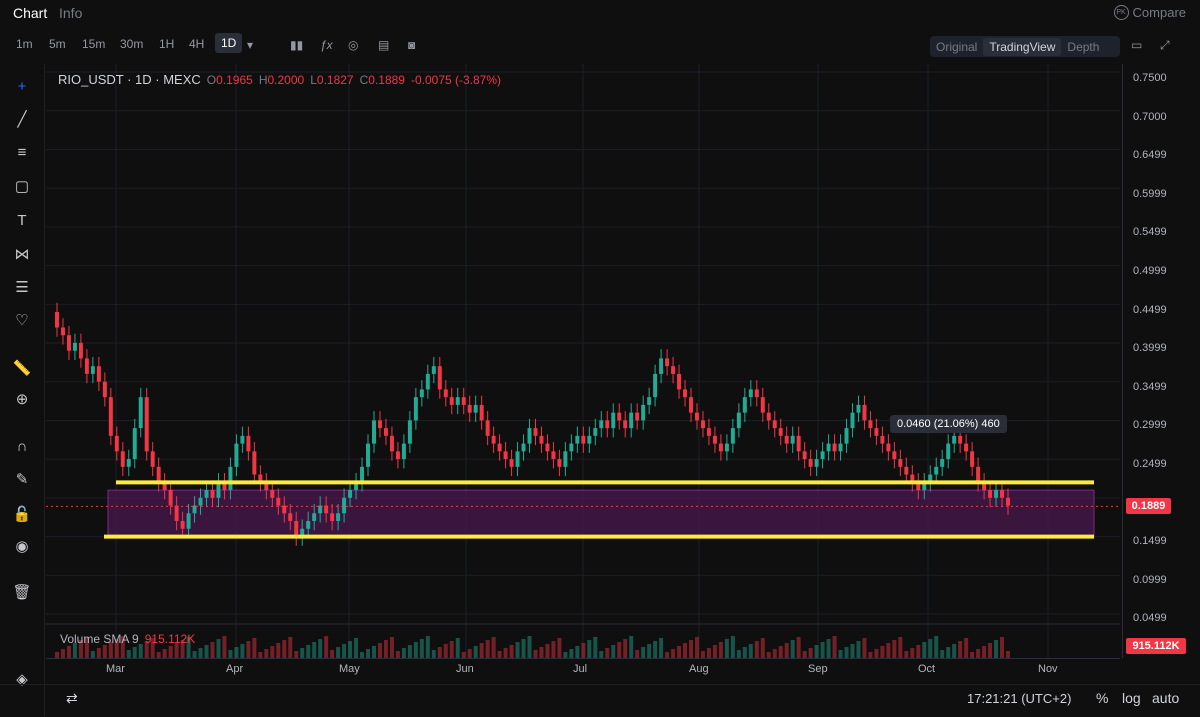 The image size is (1200, 717). I want to click on lock-drawing-icon: ✎, so click(22, 479).